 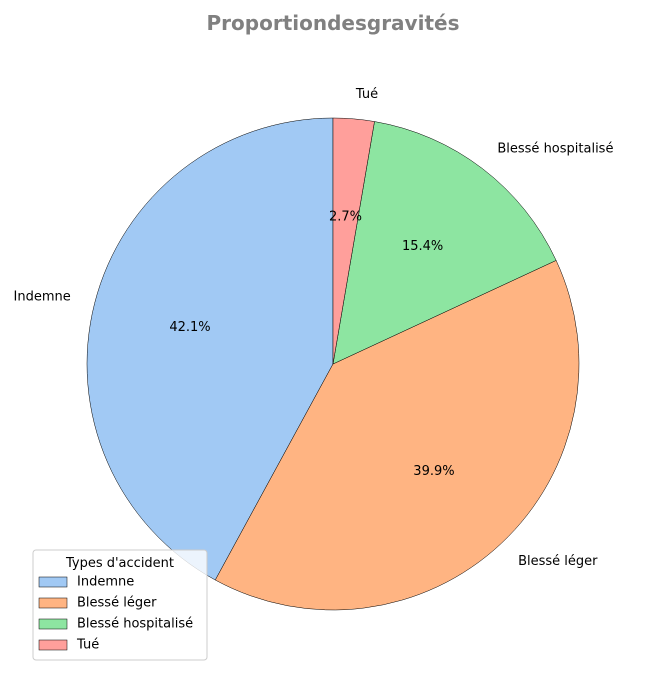 What do you see at coordinates (53, 624) in the screenshot?
I see `legend-swatch-blesse-hospitalise` at bounding box center [53, 624].